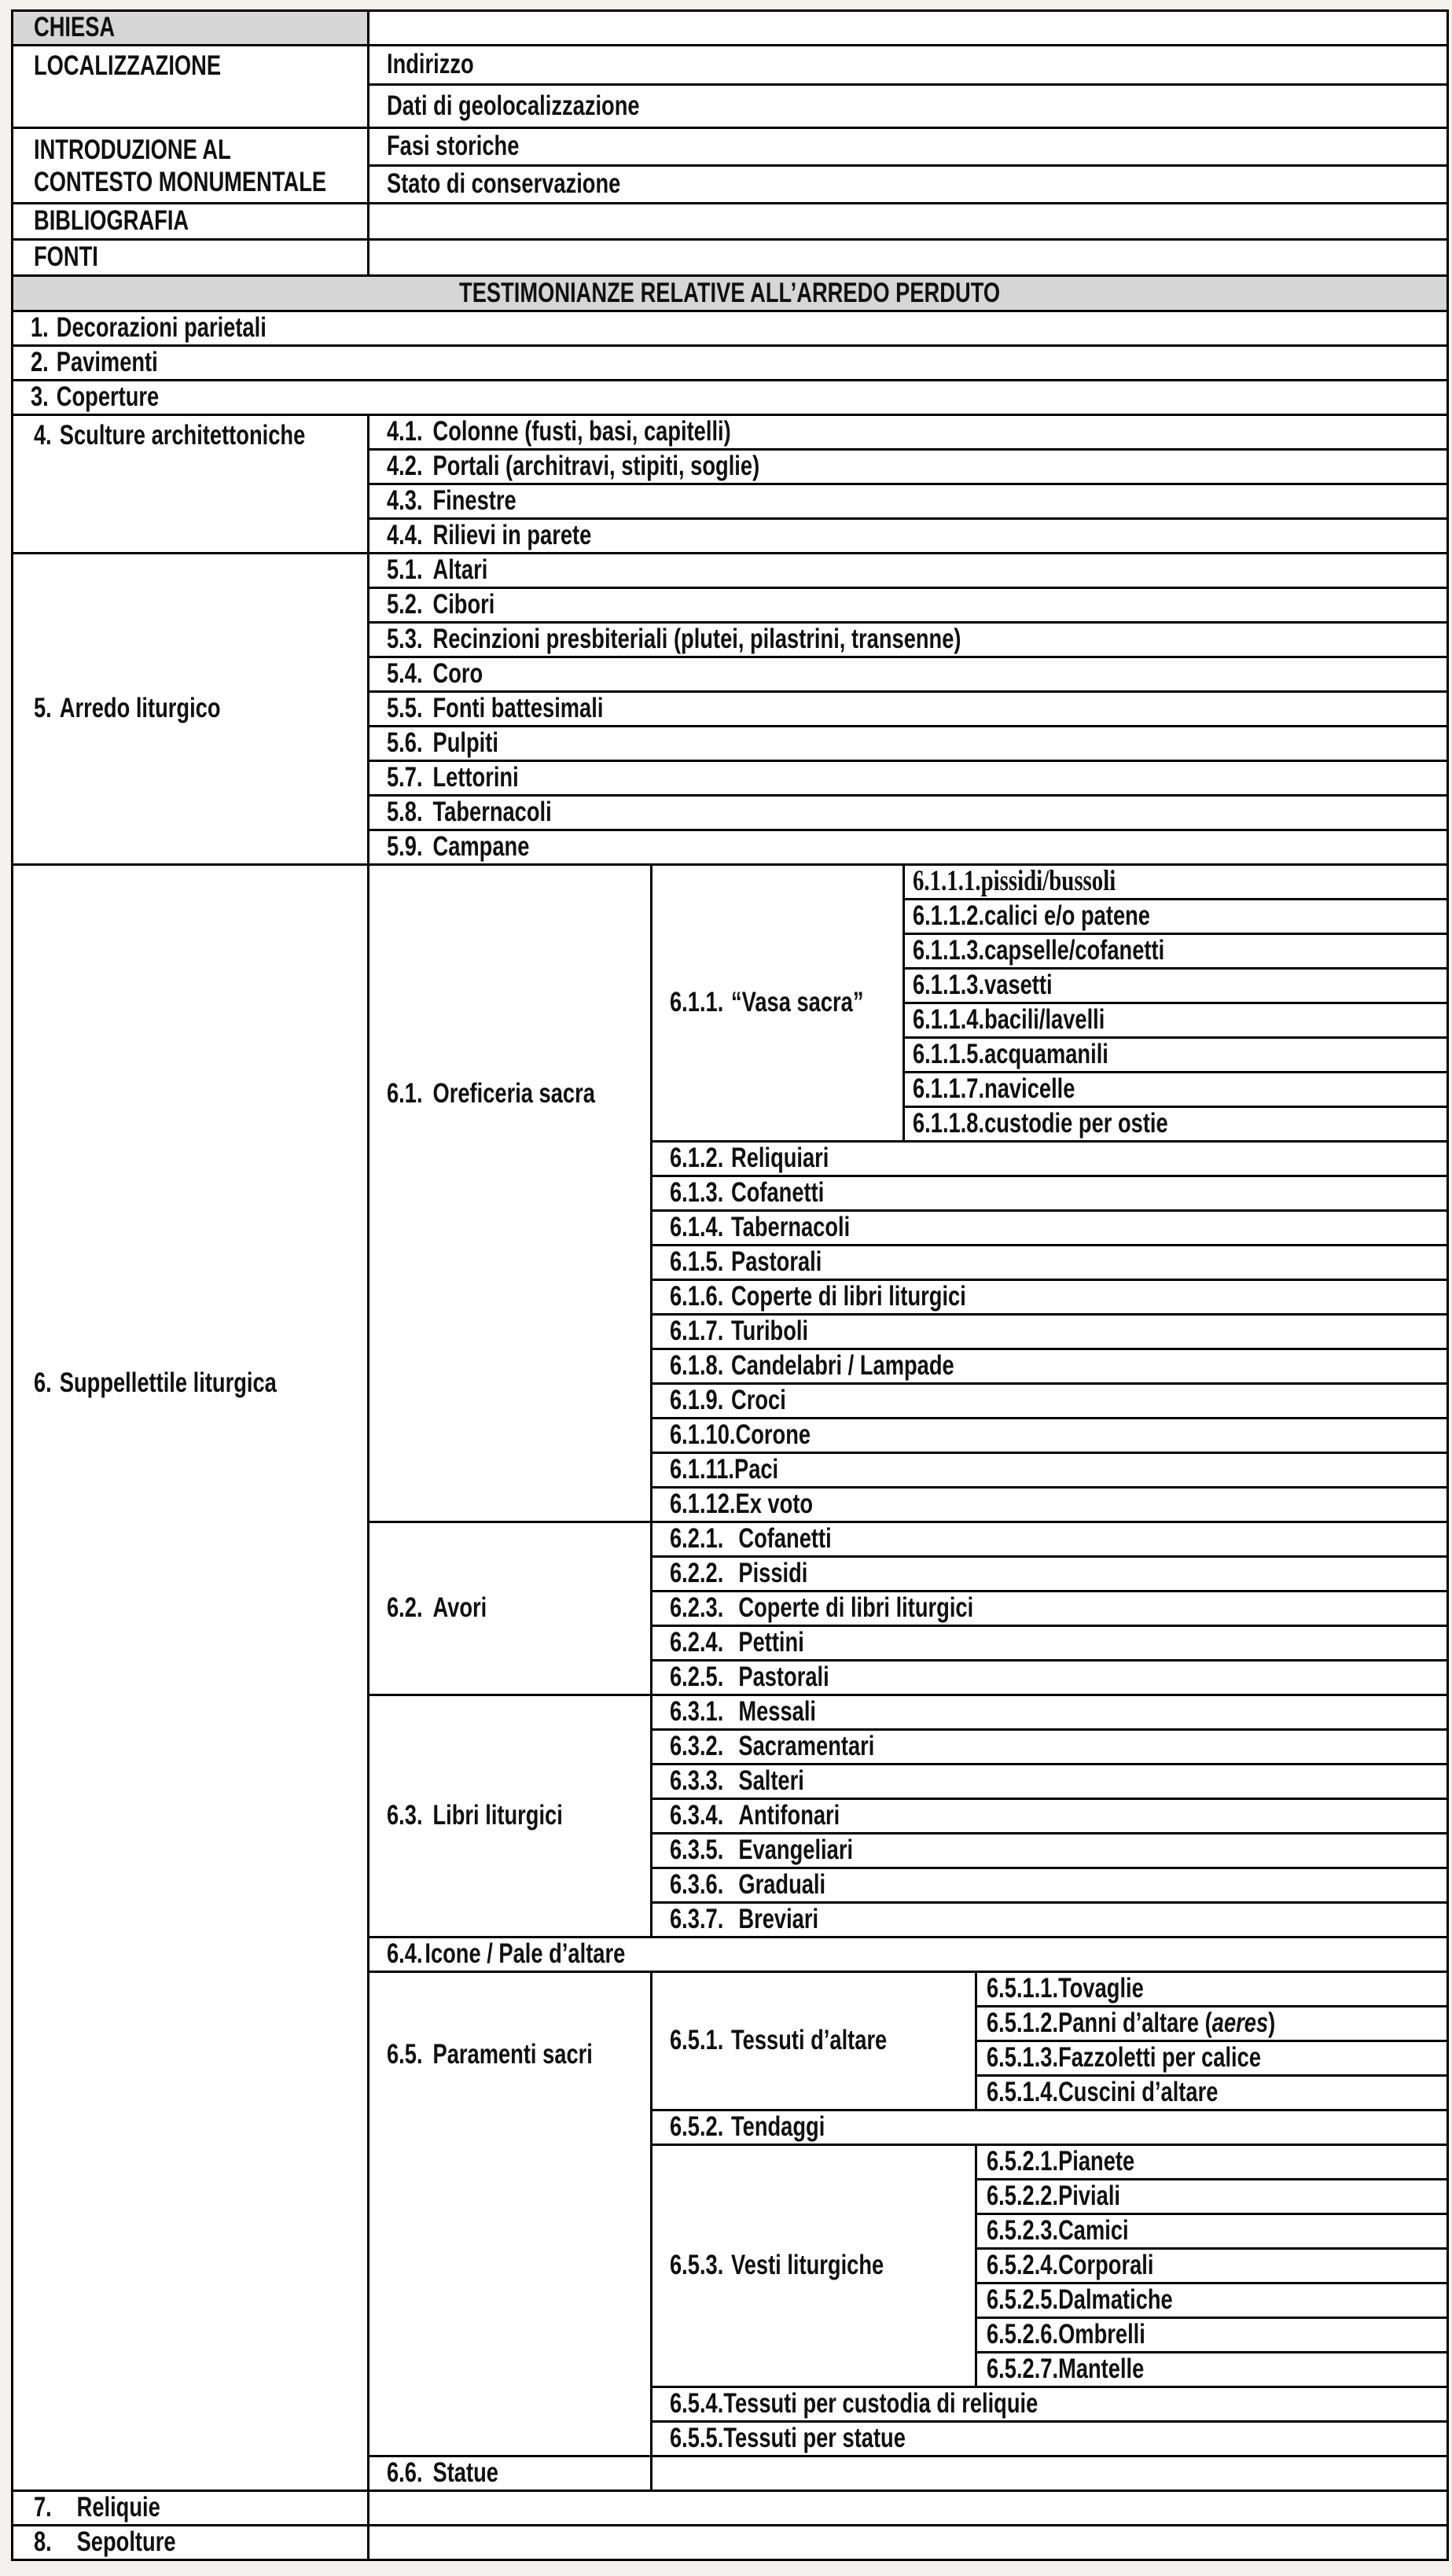  What do you see at coordinates (162, 328) in the screenshot?
I see `item-label: Decorazioni parietali` at bounding box center [162, 328].